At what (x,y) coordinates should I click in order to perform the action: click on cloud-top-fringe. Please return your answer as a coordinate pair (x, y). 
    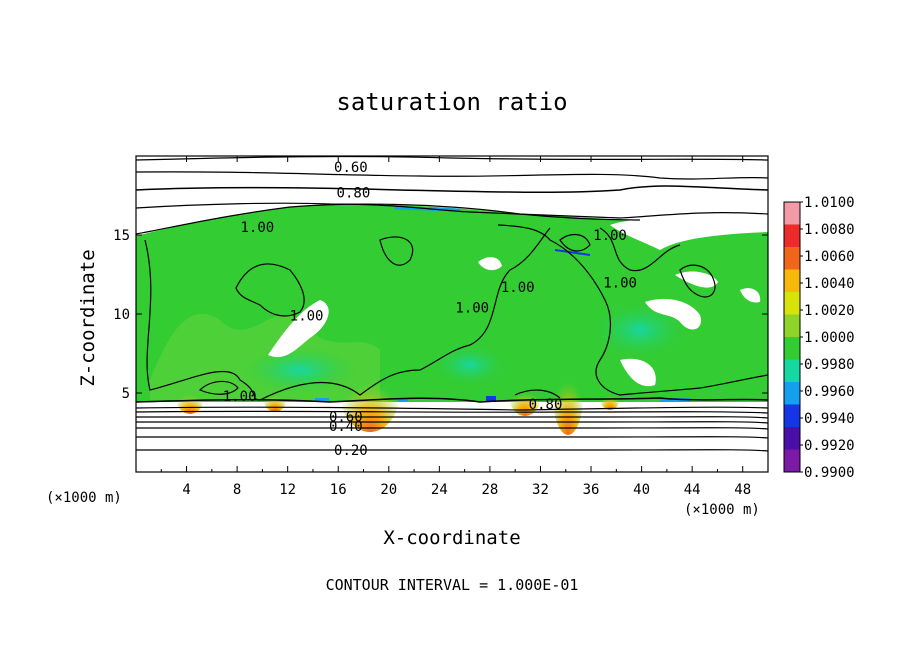
    Looking at the image, I should click on (572, 252).